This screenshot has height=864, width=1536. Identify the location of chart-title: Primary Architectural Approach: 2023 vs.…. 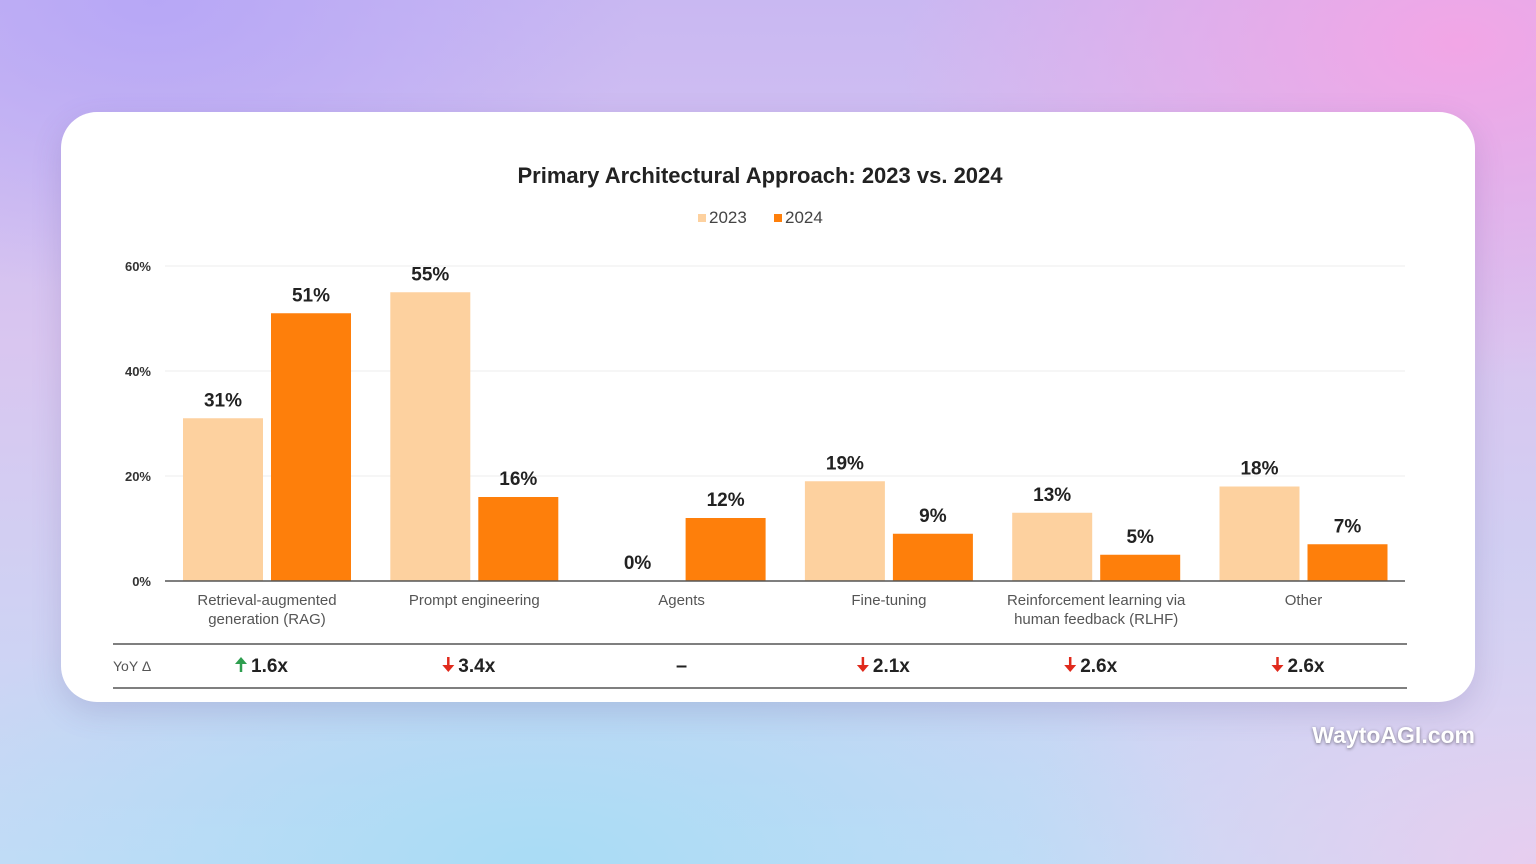
(760, 175).